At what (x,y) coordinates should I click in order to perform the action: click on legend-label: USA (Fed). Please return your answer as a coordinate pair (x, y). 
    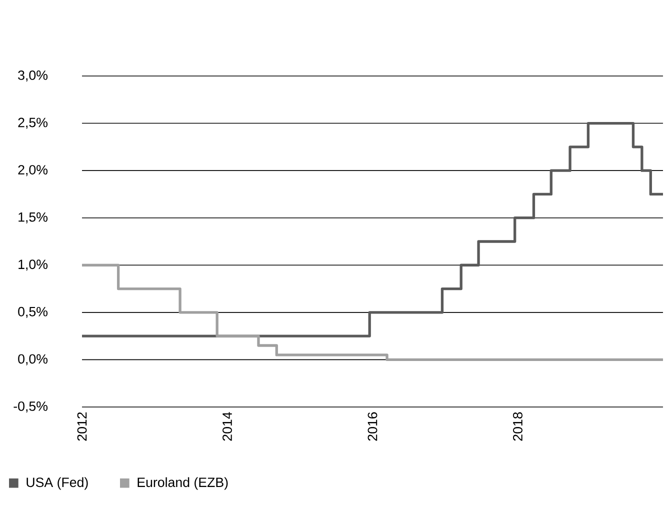
    Looking at the image, I should click on (57, 483).